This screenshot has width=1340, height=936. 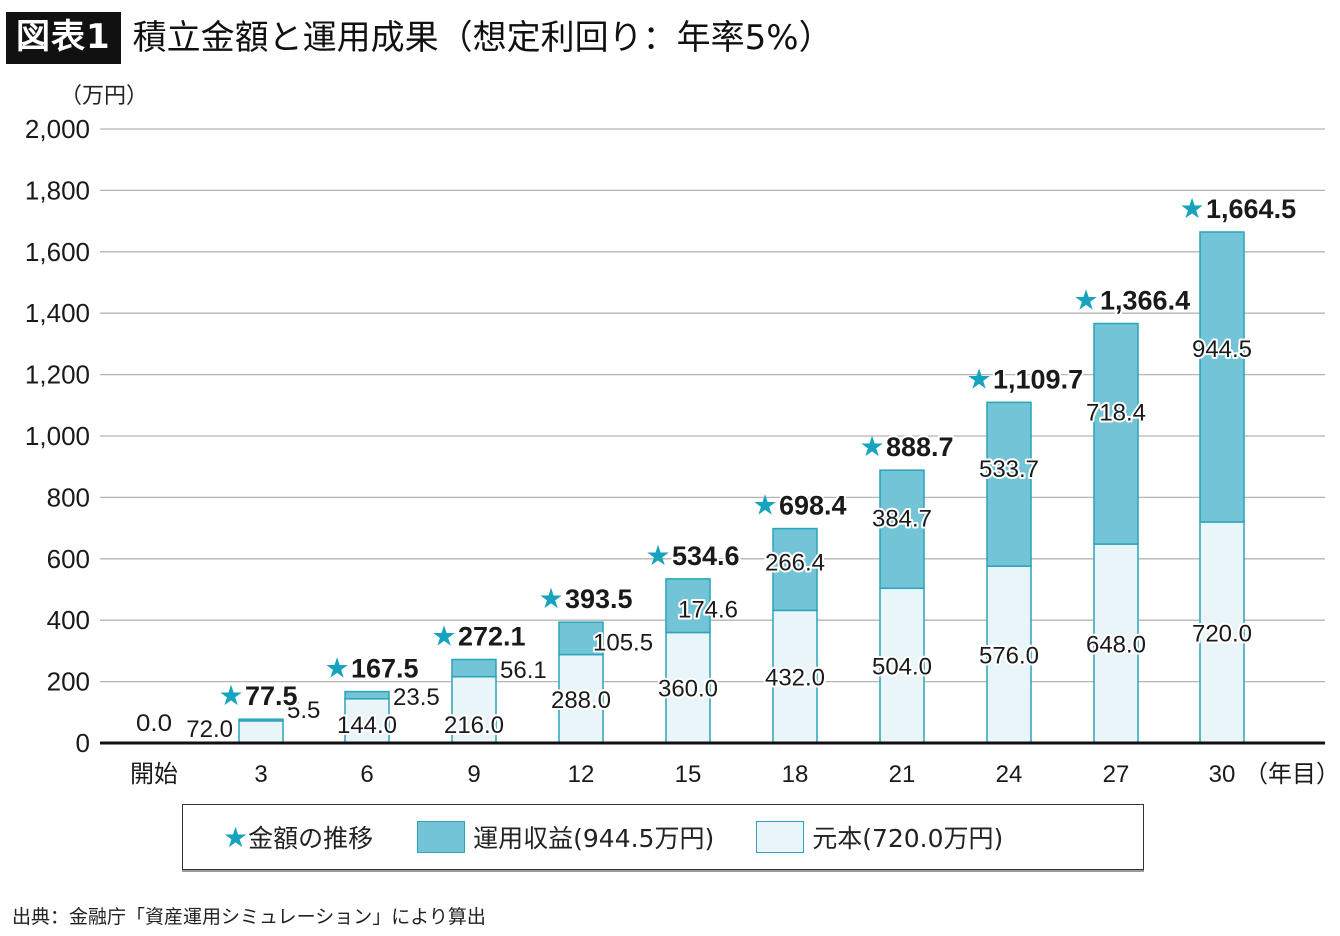 I want to click on figure-badge: 図表1, so click(x=63, y=38).